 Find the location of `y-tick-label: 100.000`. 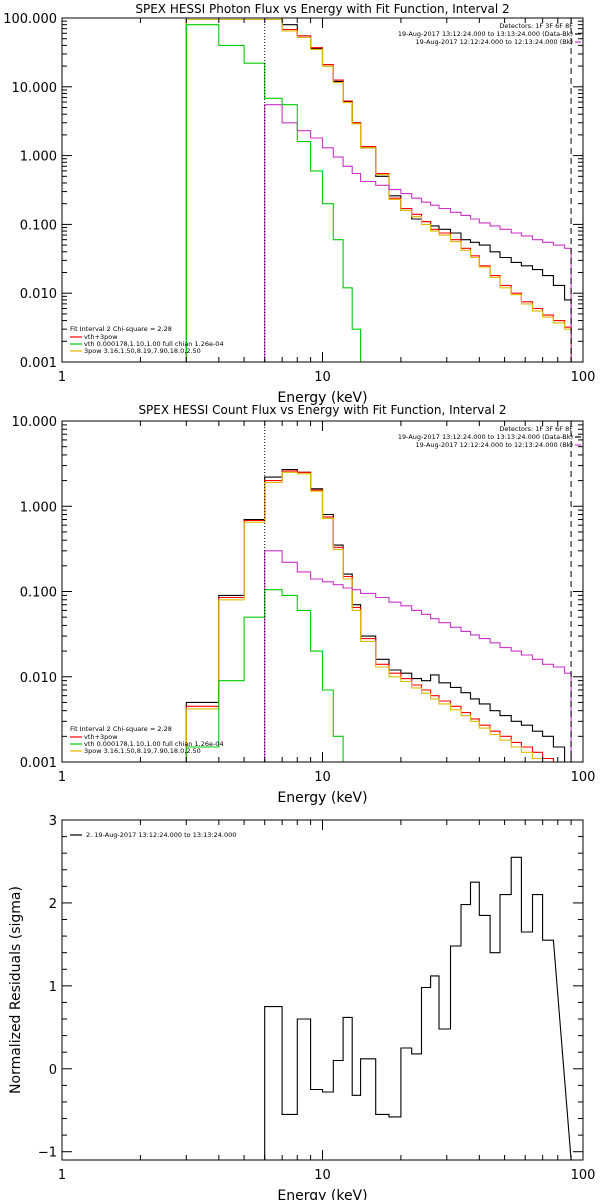

y-tick-label: 100.000 is located at coordinates (30, 19).